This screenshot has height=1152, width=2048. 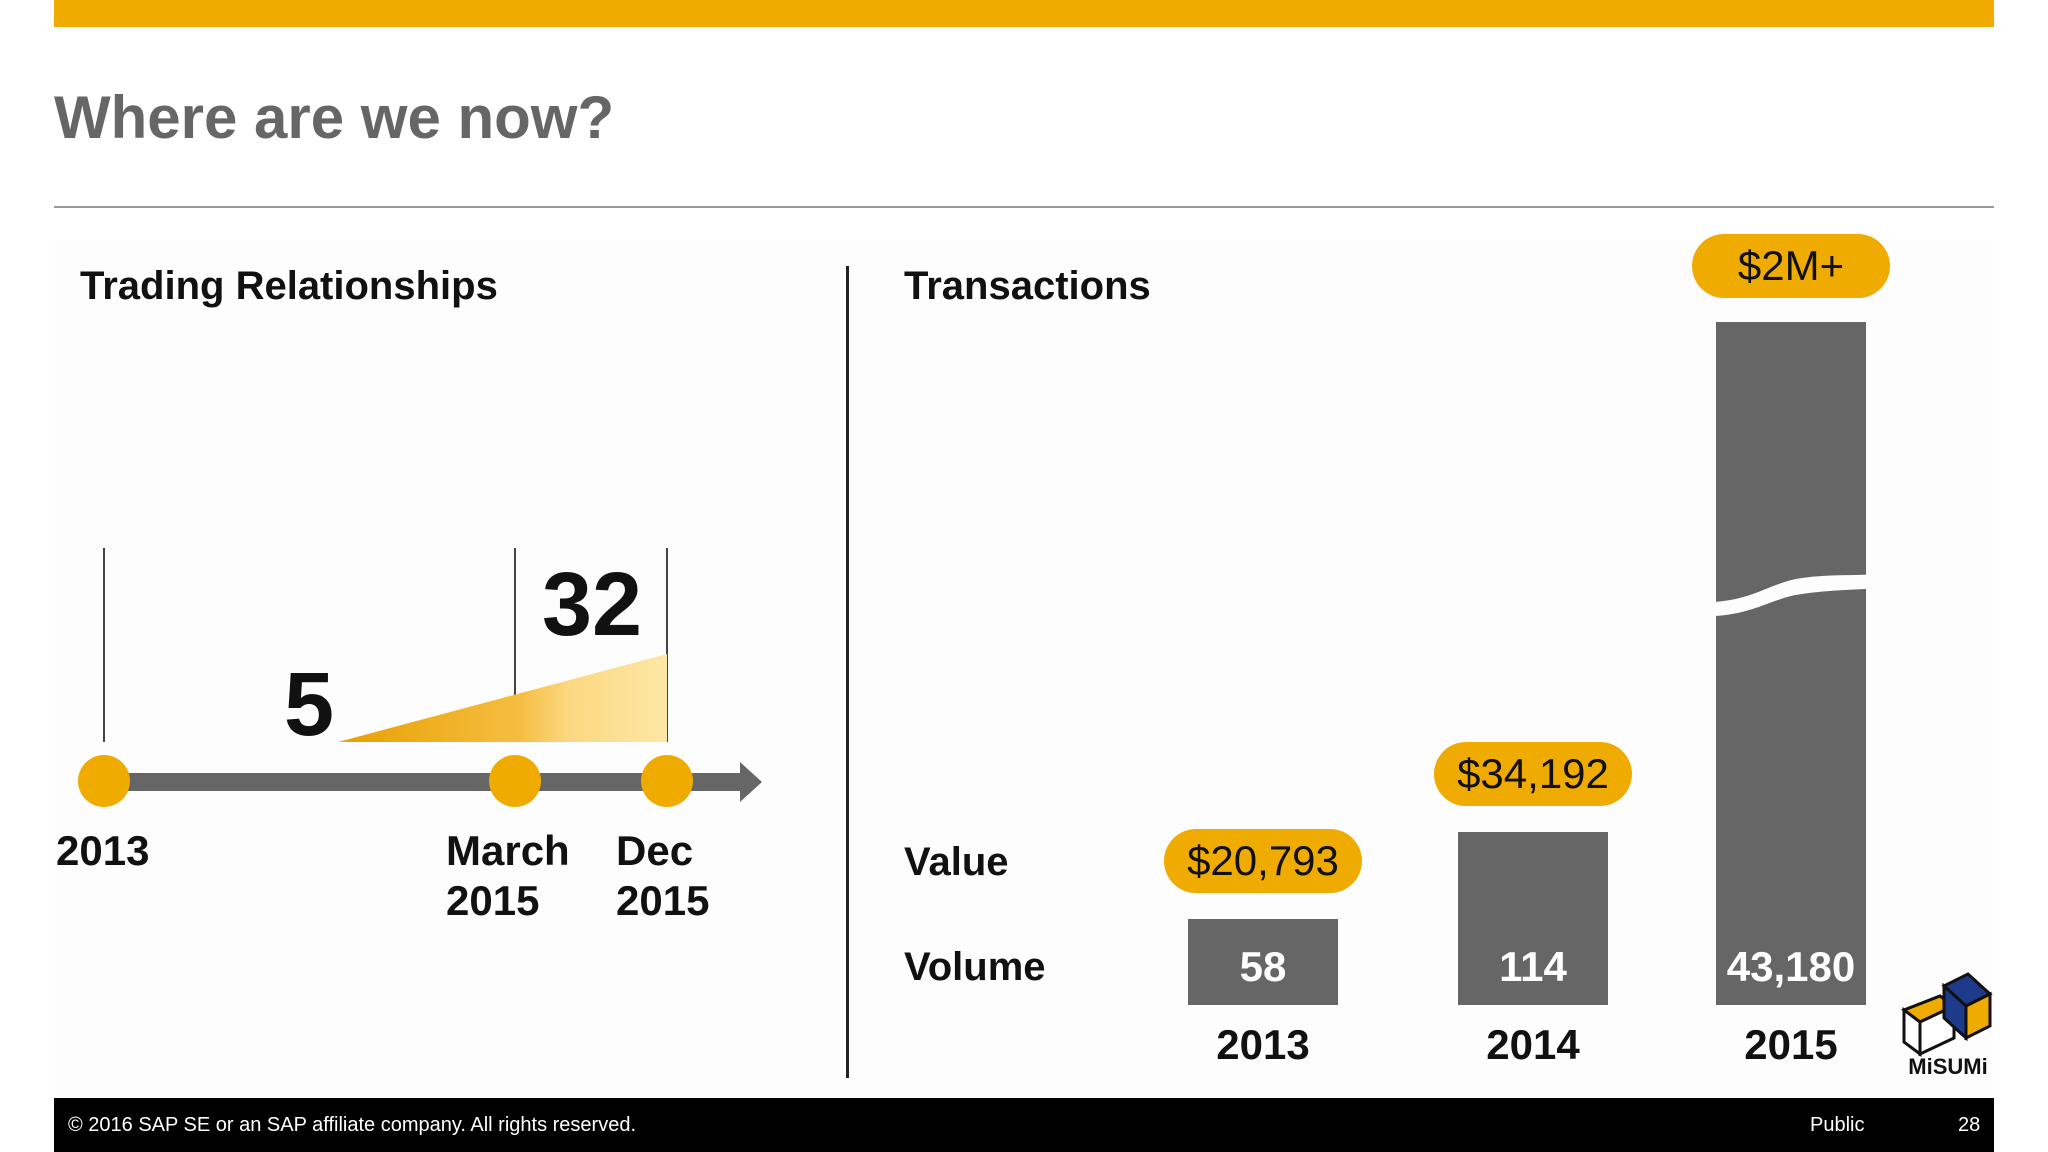 I want to click on panel-divider, so click(x=847, y=672).